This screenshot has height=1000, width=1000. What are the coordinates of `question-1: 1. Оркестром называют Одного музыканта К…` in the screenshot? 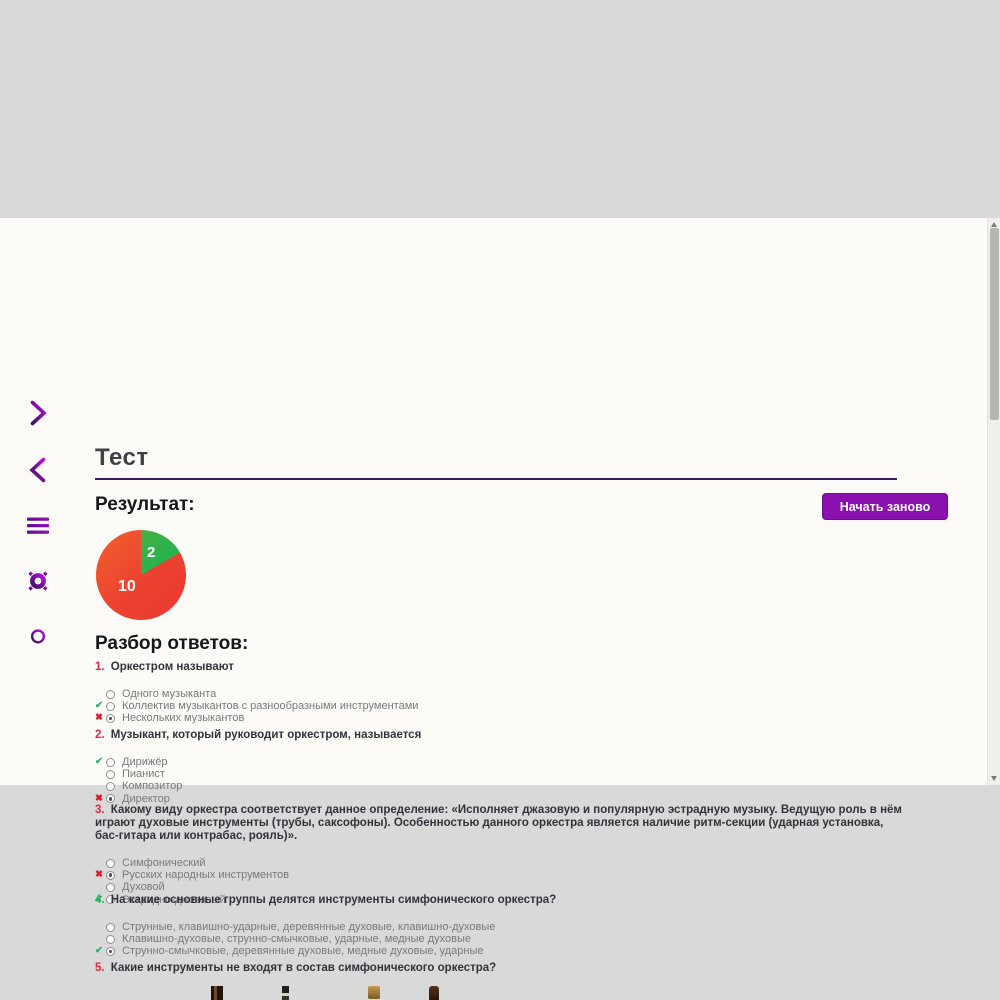 It's located at (501, 693).